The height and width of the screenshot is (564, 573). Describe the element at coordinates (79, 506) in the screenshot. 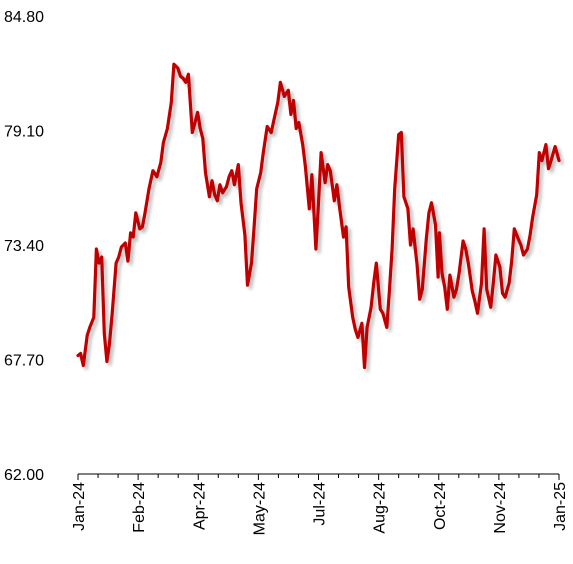

I see `x-tick-label: Jan-24` at that location.